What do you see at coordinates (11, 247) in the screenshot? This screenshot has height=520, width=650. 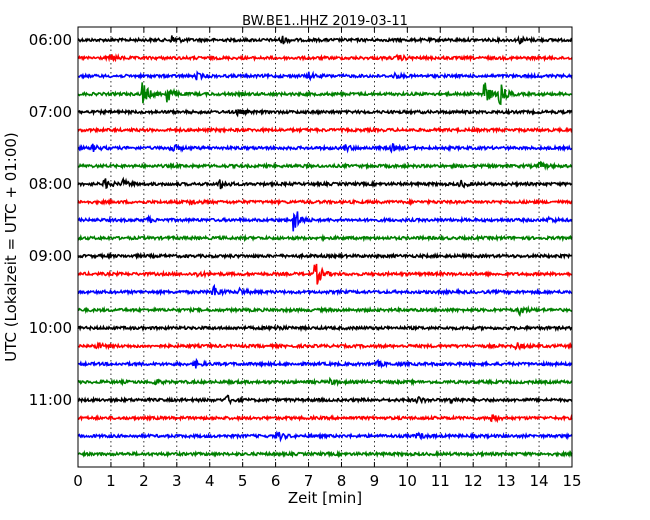 I see `y-axis-label: UTC (Lokalzeit = UTC + 01:00)` at bounding box center [11, 247].